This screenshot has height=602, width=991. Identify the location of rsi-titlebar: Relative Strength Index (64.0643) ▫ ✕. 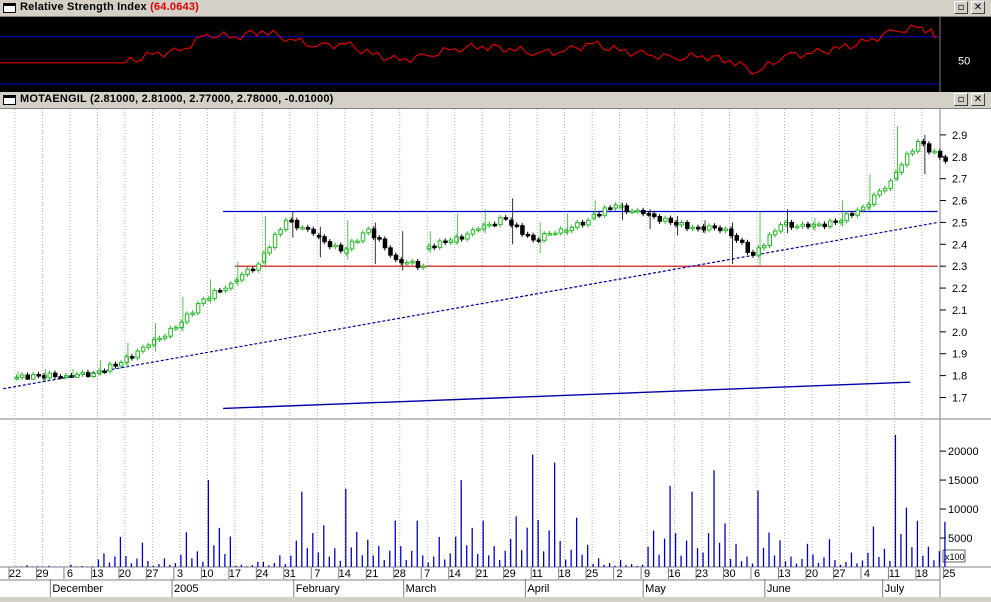
(495, 8).